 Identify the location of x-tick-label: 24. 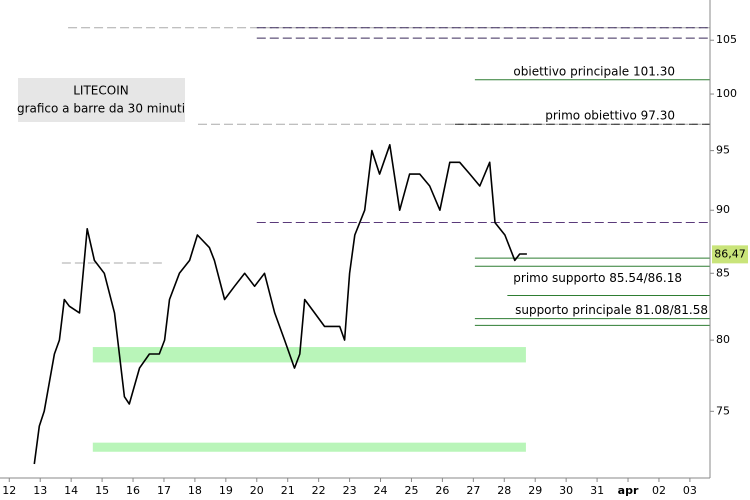
(381, 490).